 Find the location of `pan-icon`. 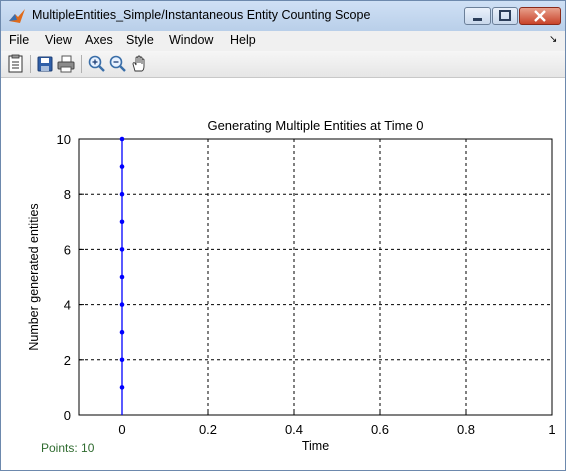

pan-icon is located at coordinates (138, 63).